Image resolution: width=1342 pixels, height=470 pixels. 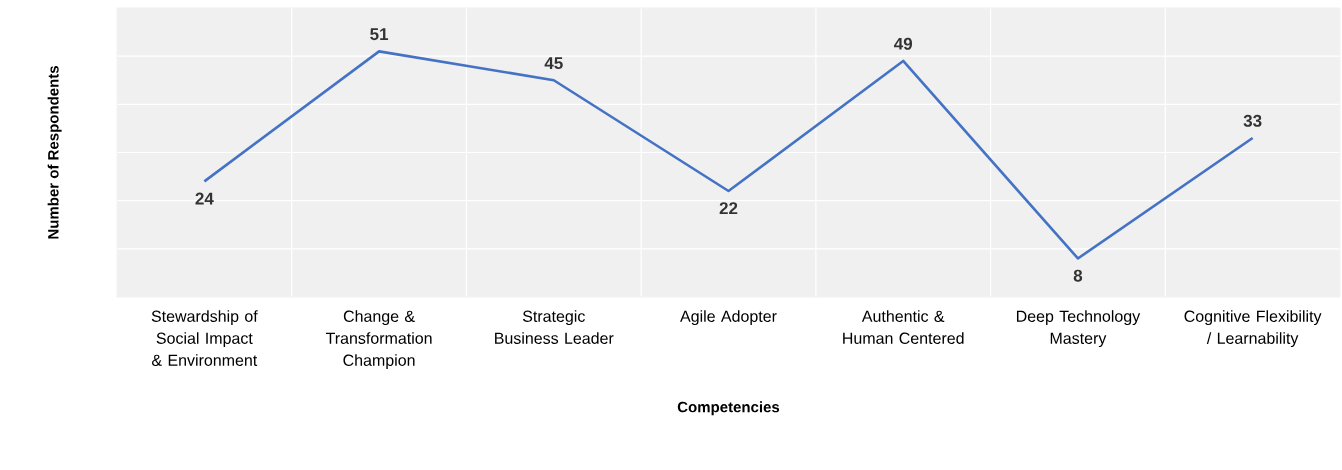 I want to click on data-label: 49, so click(x=903, y=43).